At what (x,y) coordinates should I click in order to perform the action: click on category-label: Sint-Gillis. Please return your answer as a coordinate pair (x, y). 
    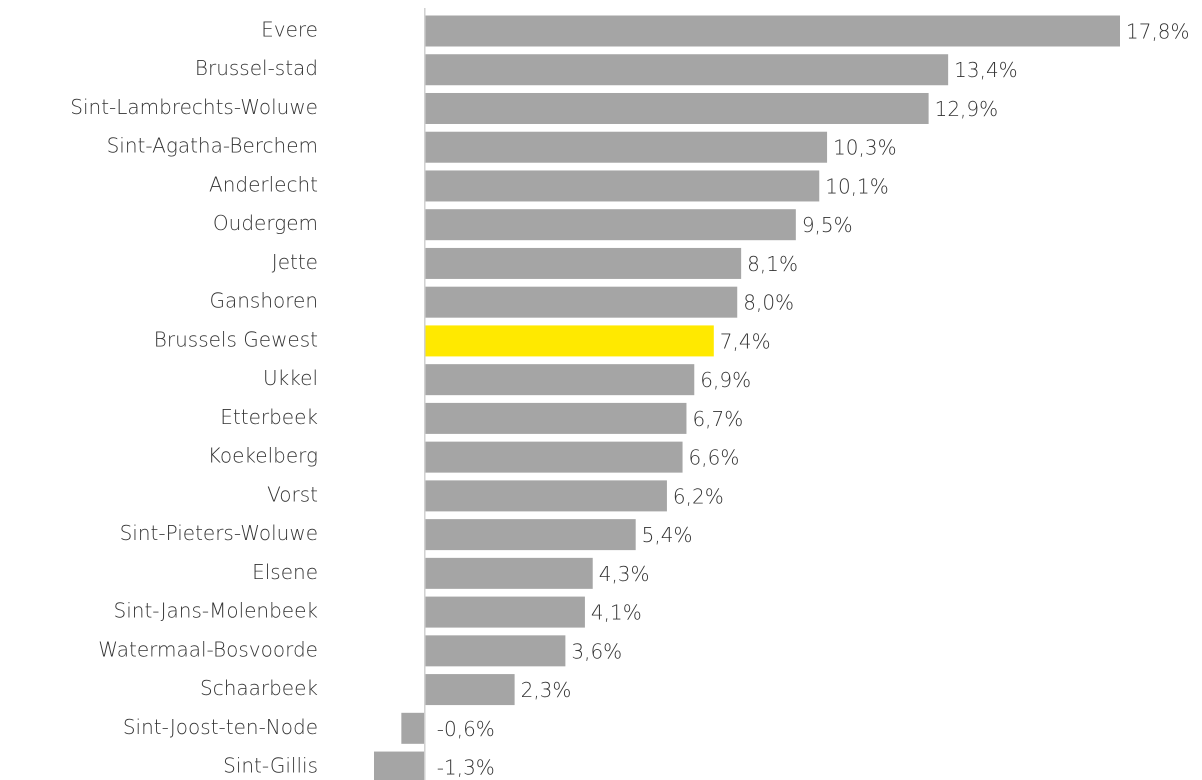
    Looking at the image, I should click on (270, 766).